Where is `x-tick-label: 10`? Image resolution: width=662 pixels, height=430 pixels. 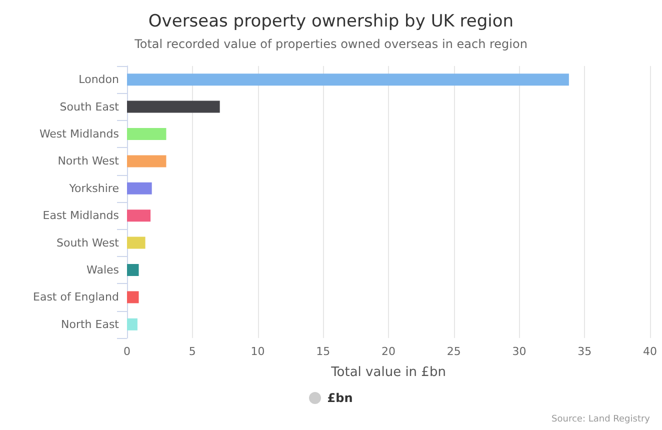
x-tick-label: 10 is located at coordinates (257, 351).